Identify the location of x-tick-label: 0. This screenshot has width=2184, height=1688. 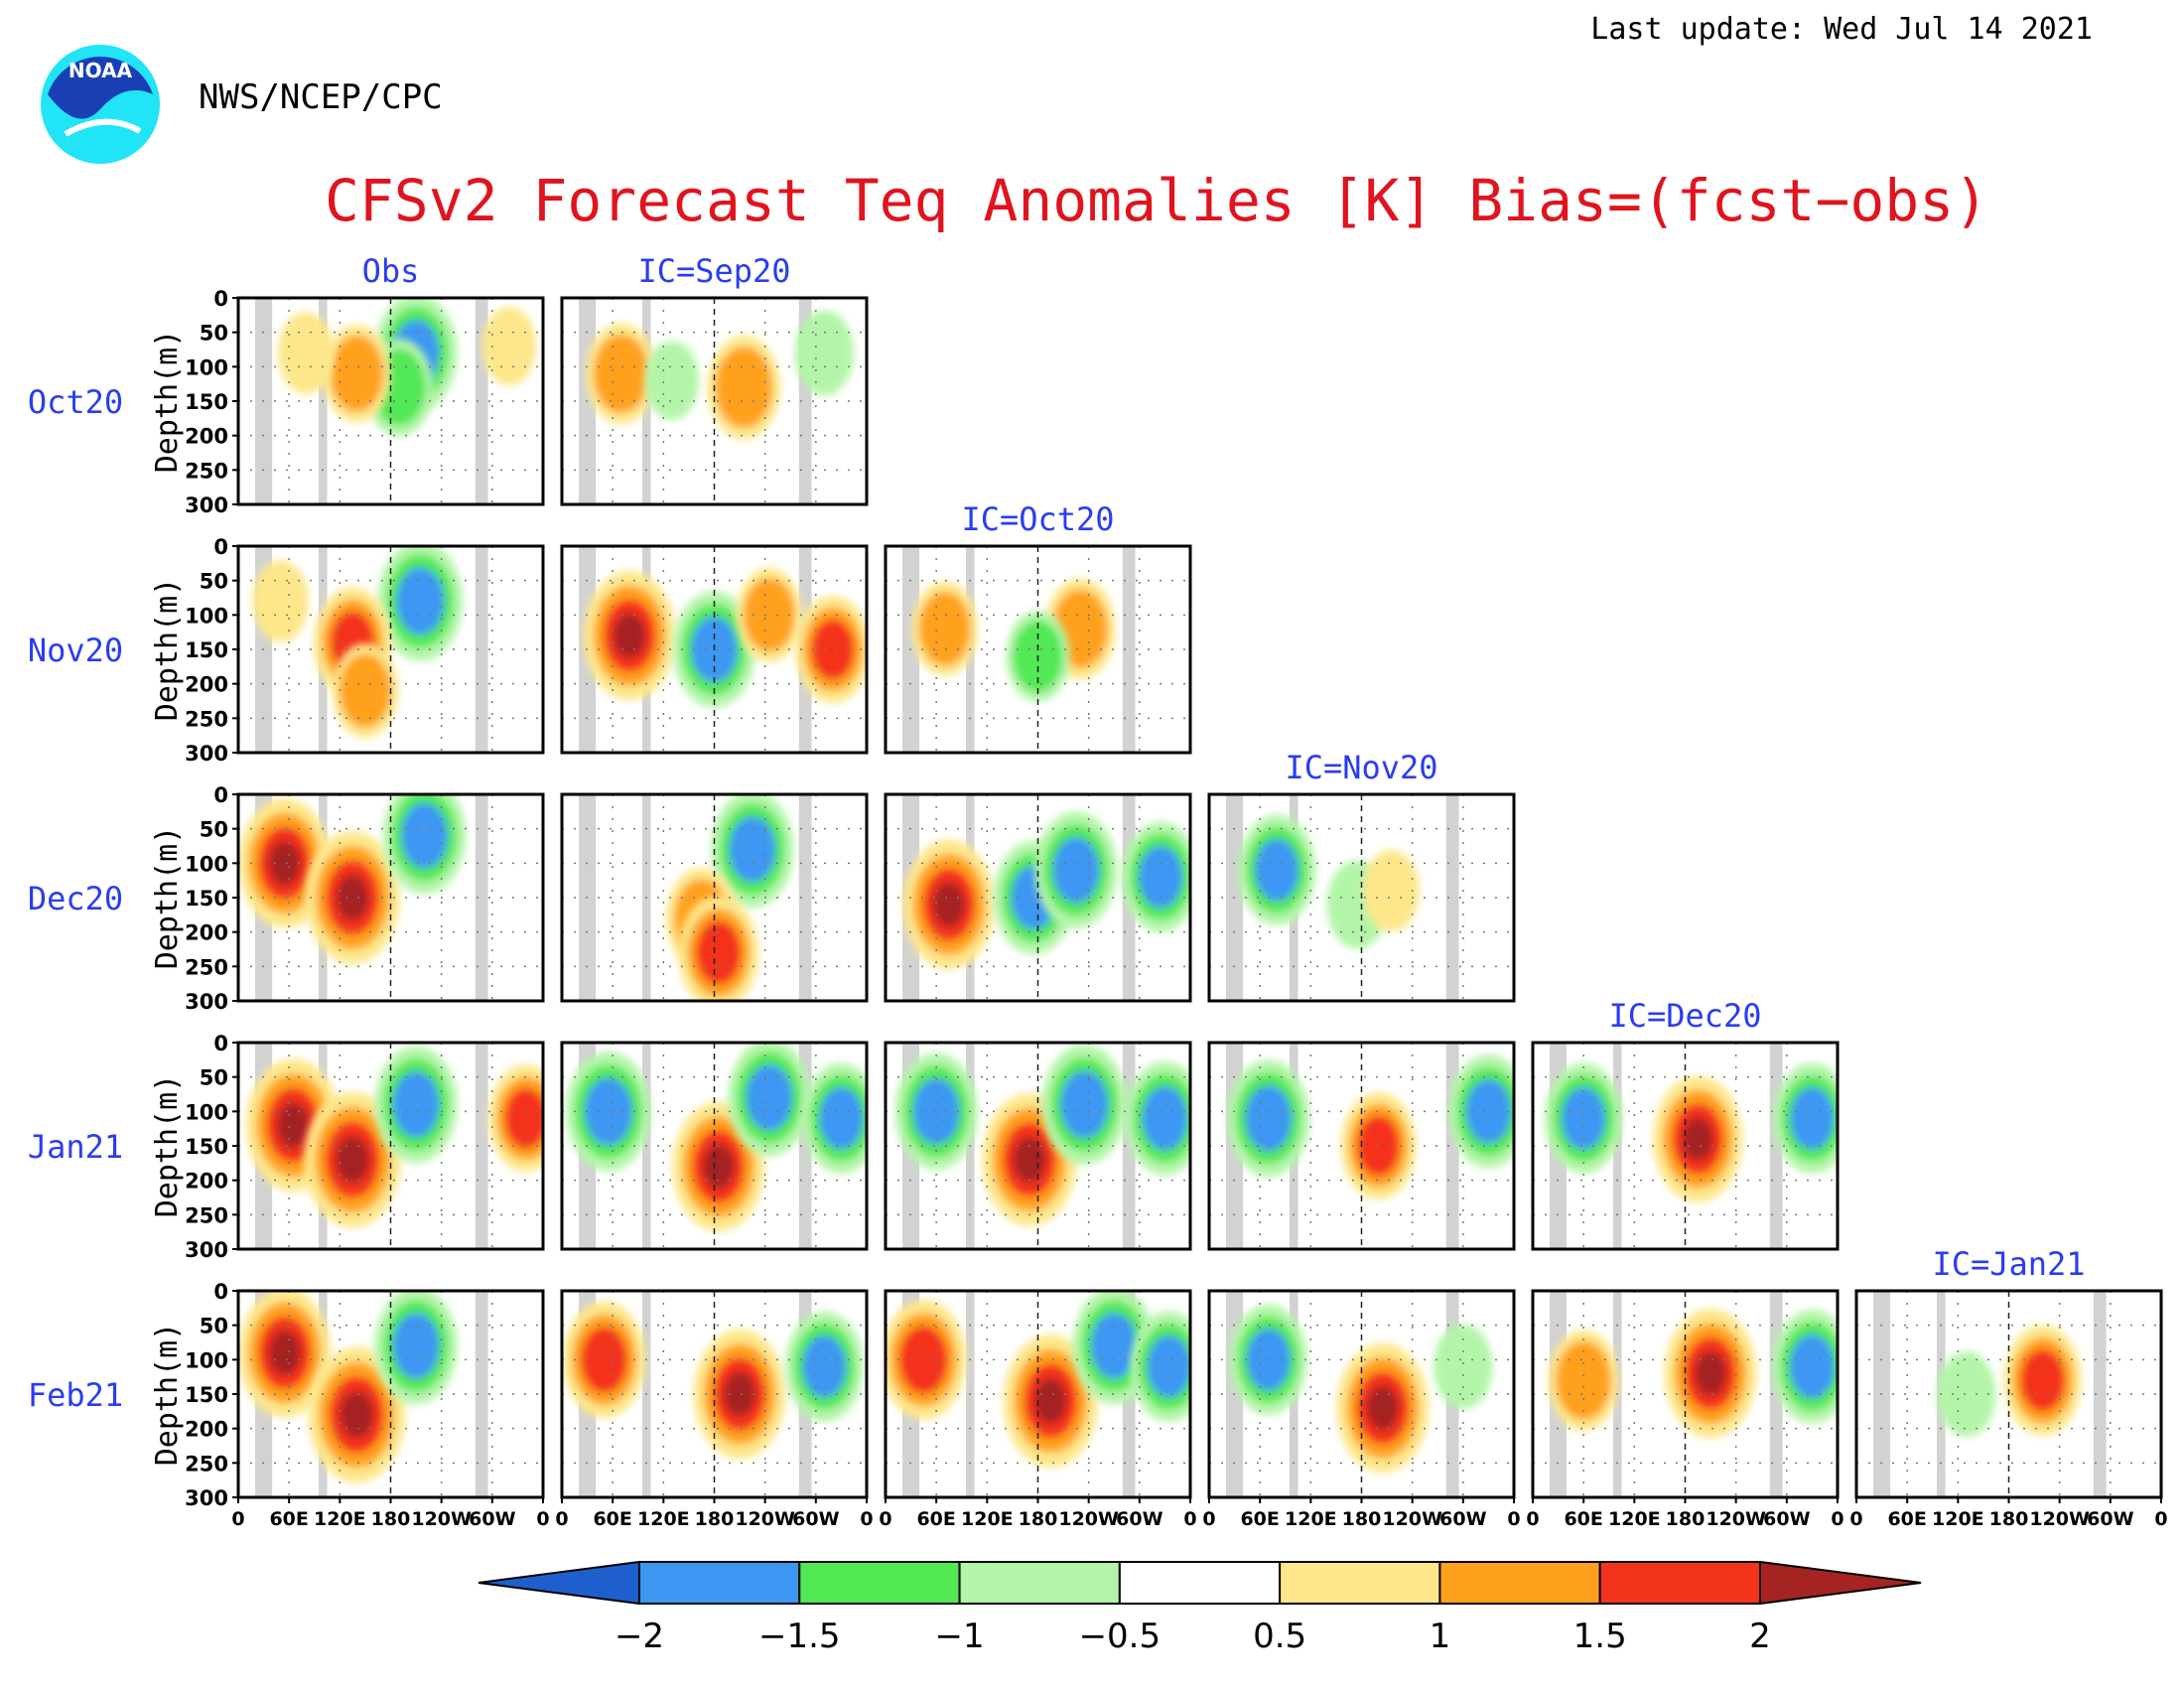
(1513, 1519).